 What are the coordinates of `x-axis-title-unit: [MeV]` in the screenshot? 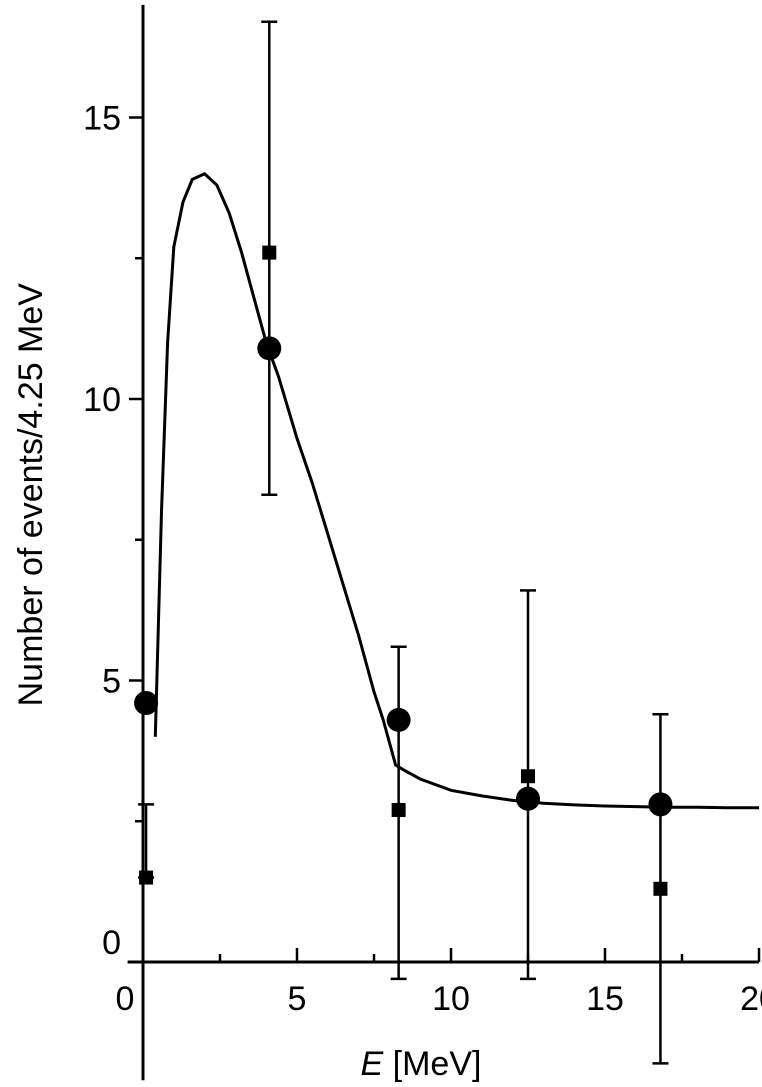 It's located at (432, 1064).